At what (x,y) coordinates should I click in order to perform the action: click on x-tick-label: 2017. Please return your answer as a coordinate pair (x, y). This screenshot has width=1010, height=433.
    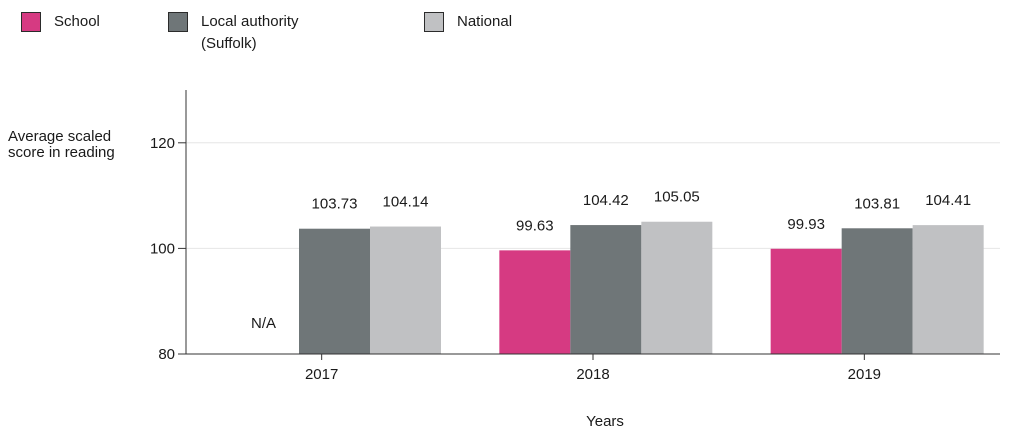
    Looking at the image, I should click on (321, 374).